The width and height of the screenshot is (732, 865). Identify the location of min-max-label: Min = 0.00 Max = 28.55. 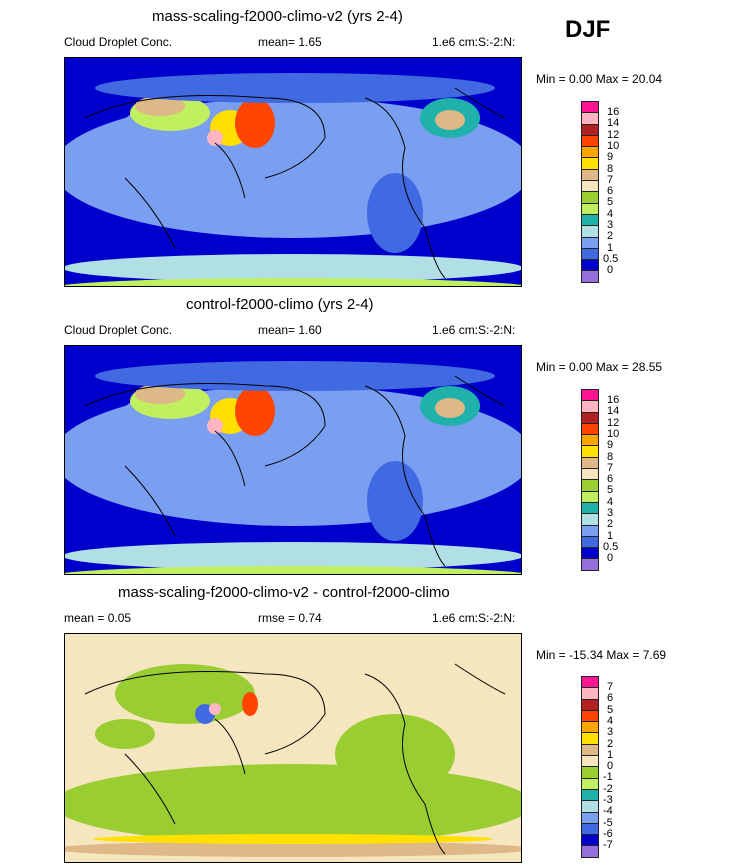
(599, 367).